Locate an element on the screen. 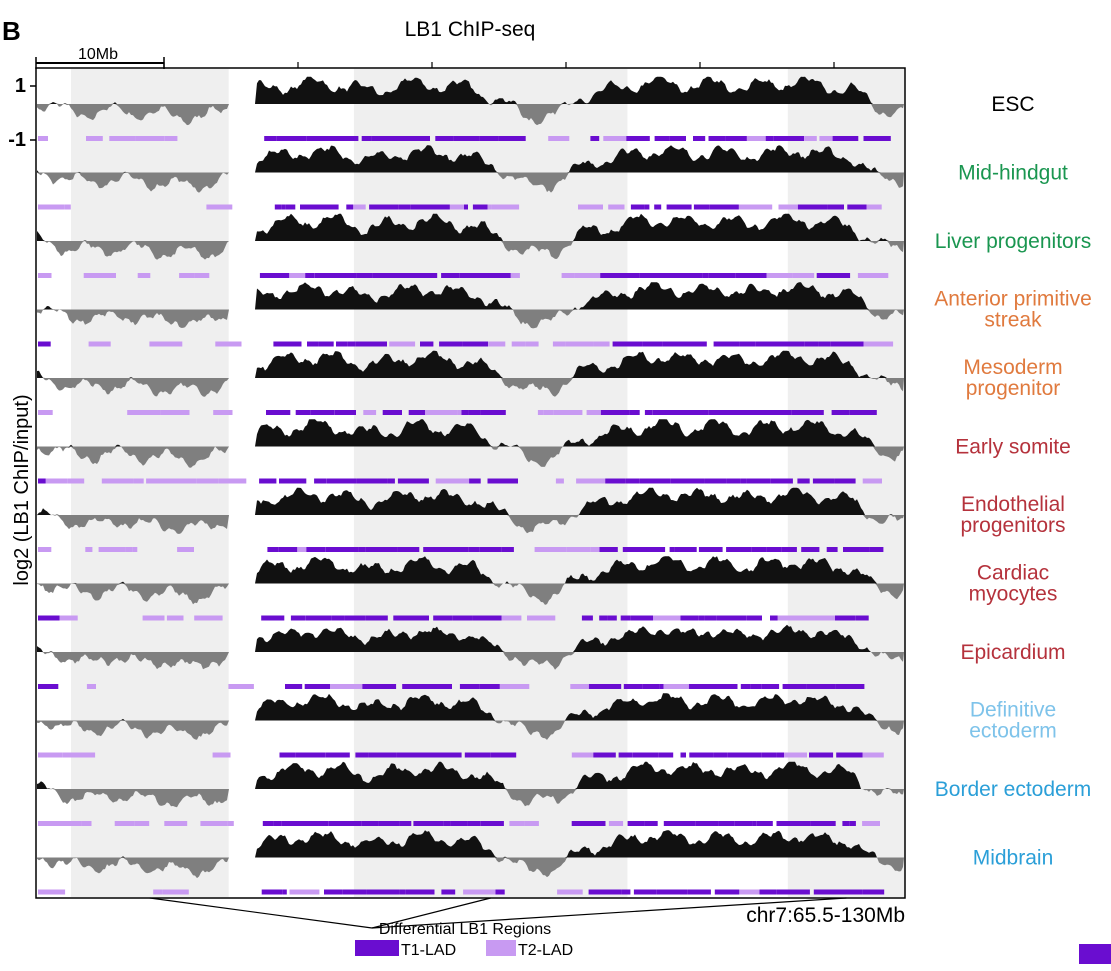  track-8-negative-area is located at coordinates (470, 594).